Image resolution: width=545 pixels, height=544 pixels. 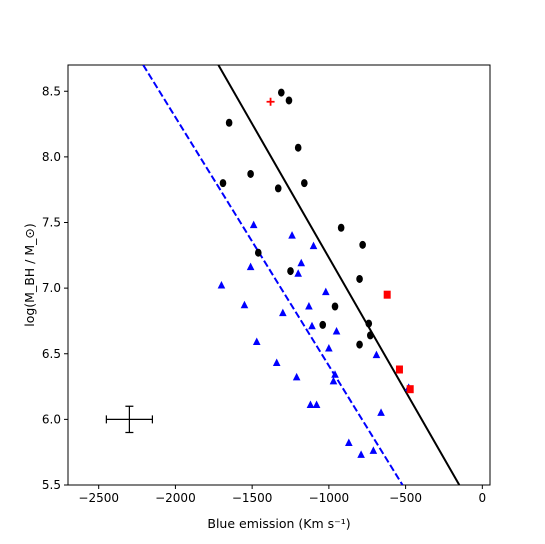 I want to click on x-tick-label: −1000, so click(x=329, y=498).